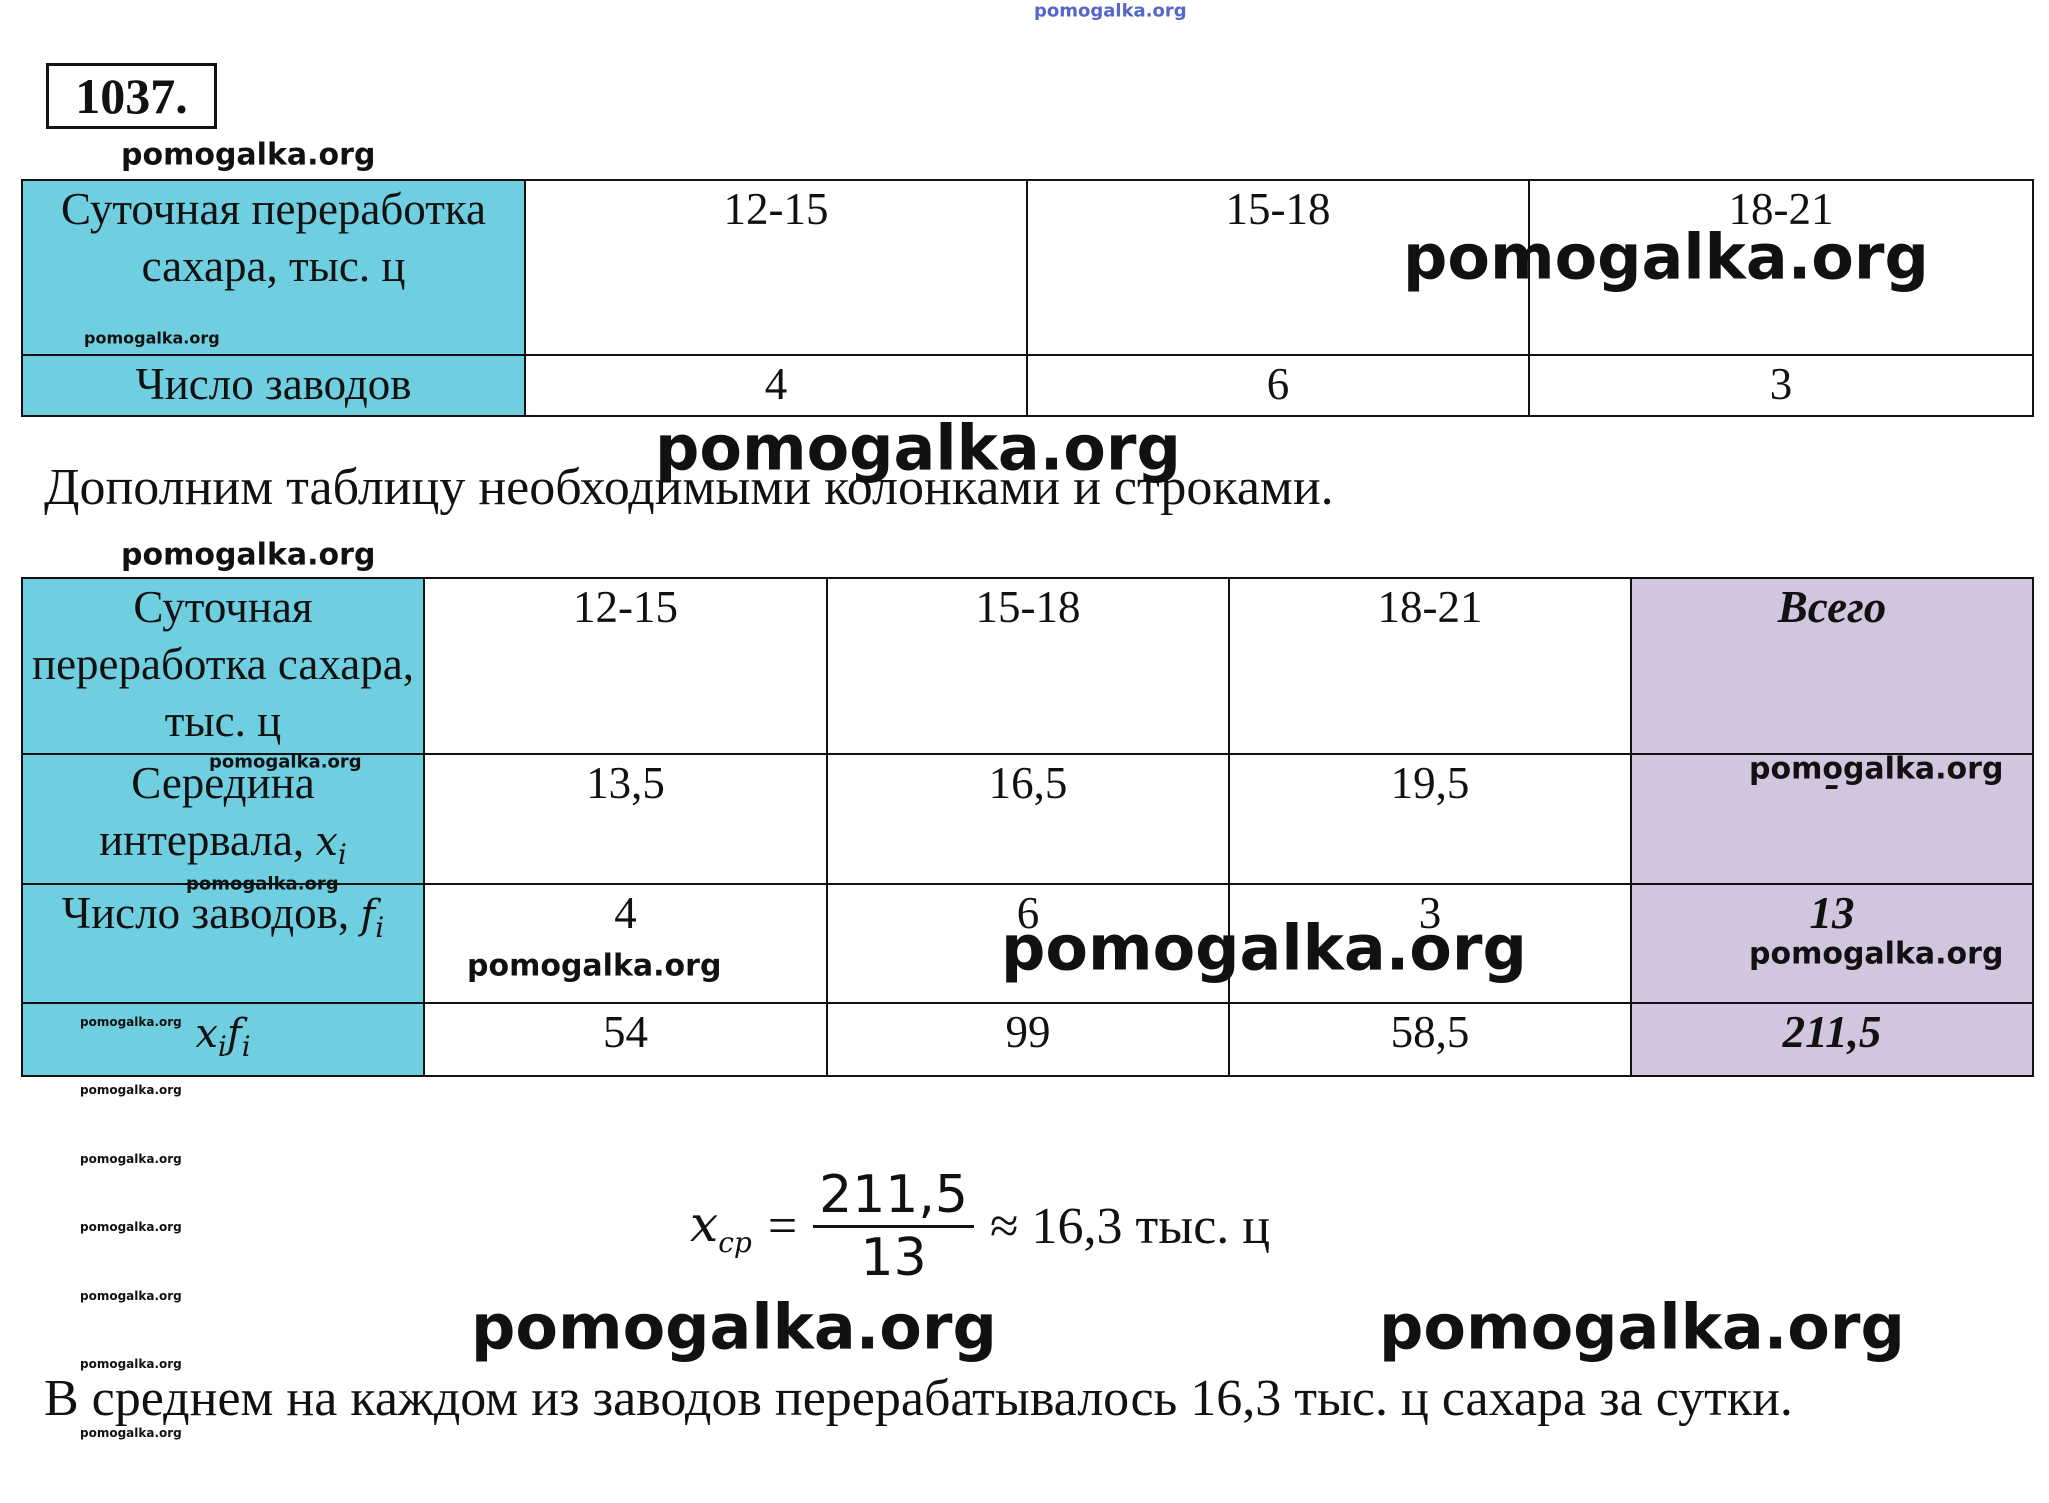 The image size is (2049, 1503). Describe the element at coordinates (223, 943) in the screenshot. I see `row-label: Число заводов, fi` at that location.